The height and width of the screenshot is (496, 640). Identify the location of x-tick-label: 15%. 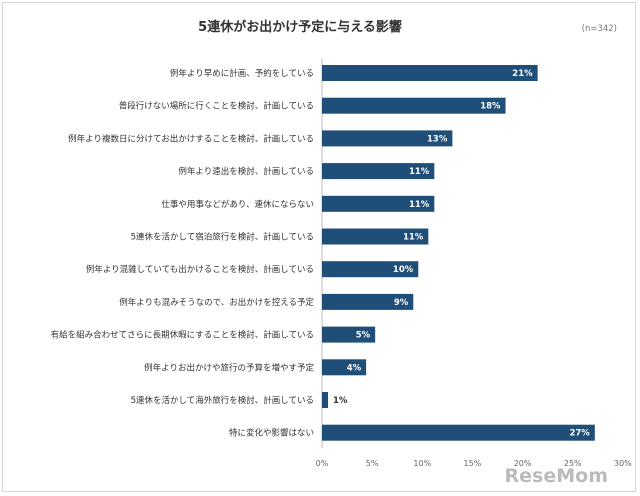
(473, 463).